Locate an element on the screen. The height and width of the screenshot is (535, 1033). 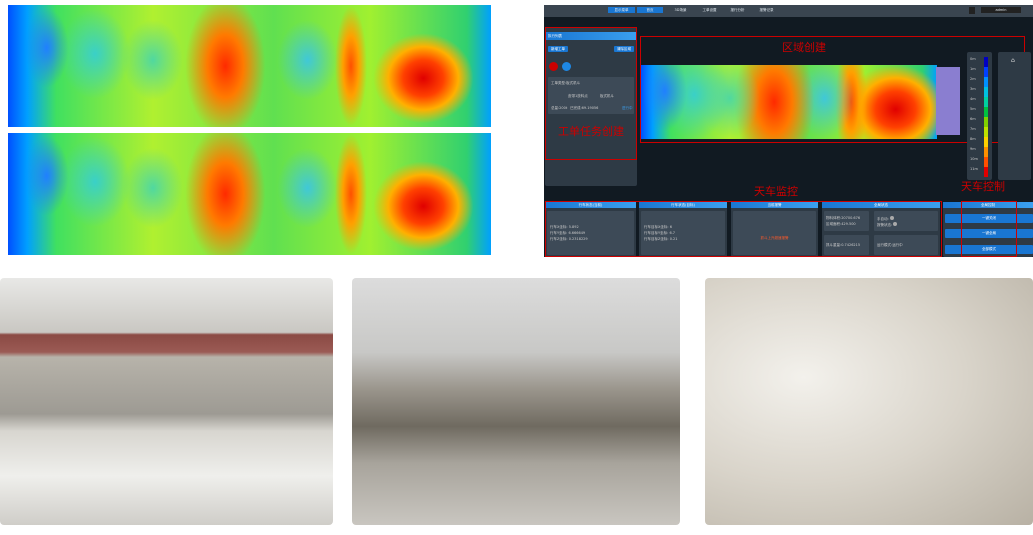
photo-powder-pile is located at coordinates (869, 401).